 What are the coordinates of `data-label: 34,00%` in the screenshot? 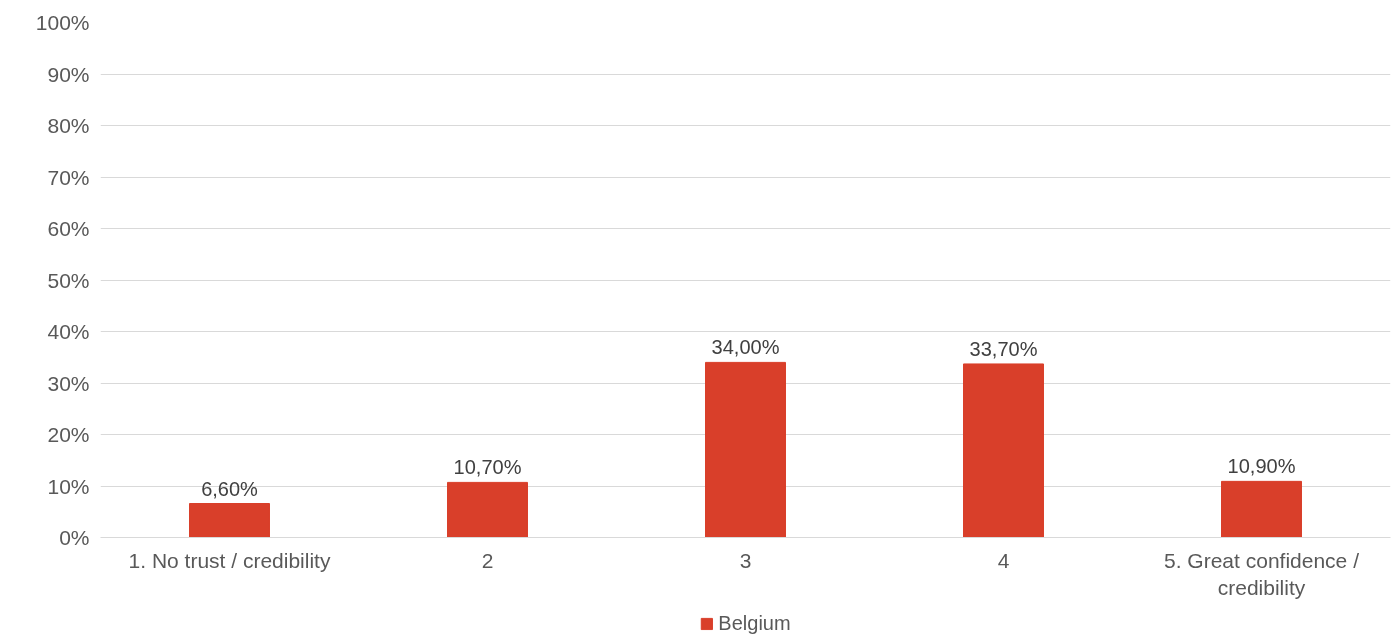 It's located at (745, 347).